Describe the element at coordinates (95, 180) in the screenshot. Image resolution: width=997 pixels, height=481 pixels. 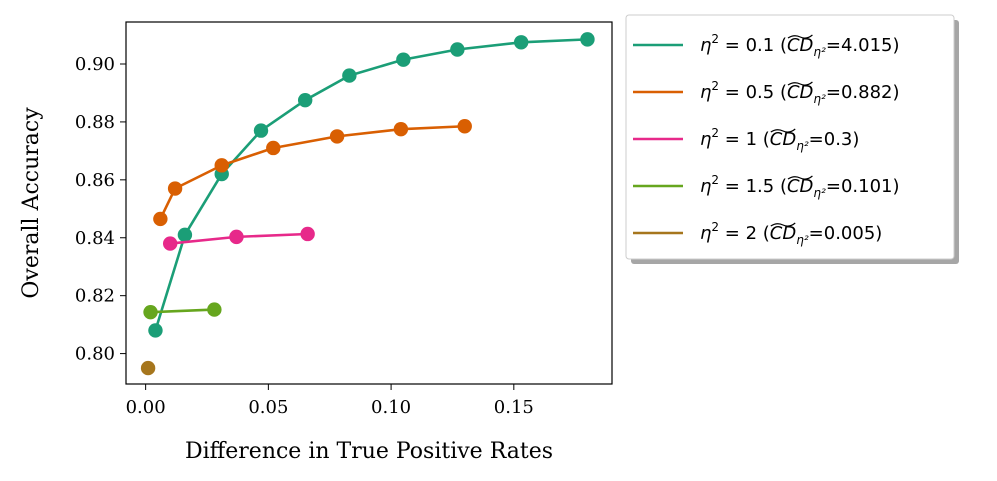
I see `y-tick-label: 0.86` at that location.